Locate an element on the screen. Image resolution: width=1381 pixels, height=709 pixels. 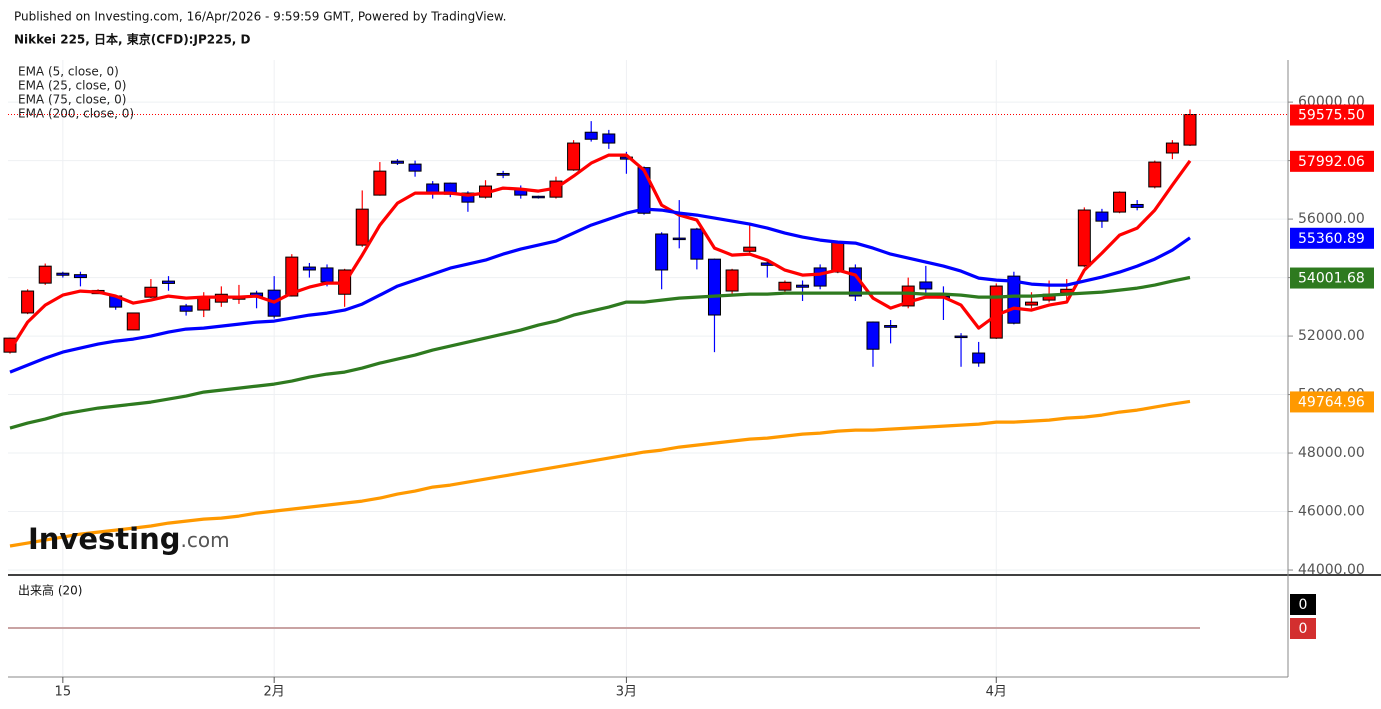
volume-title: 出来高 (20) is located at coordinates (50, 590).